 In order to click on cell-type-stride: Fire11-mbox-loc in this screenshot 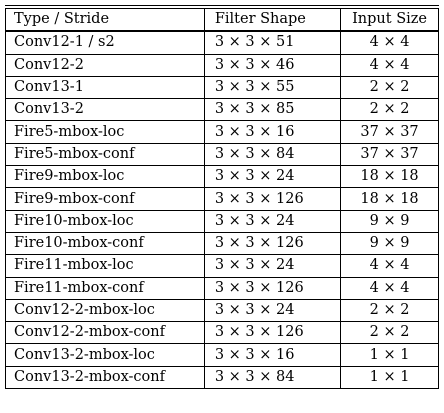, I will do `click(105, 266)`.